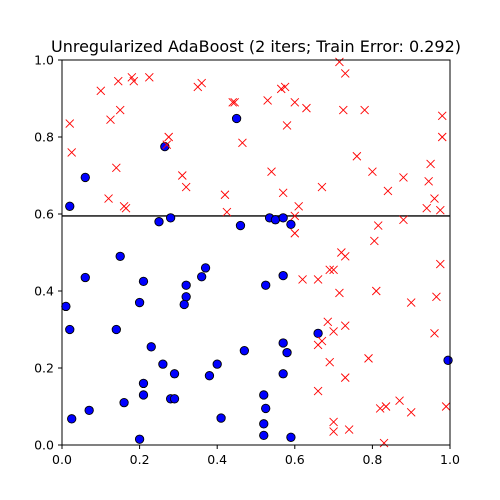 This screenshot has width=500, height=500. Describe the element at coordinates (48, 253) in the screenshot. I see `y-axis-ticks: 0.0 0.2 0.4 0.6 0.8 1.0` at that location.